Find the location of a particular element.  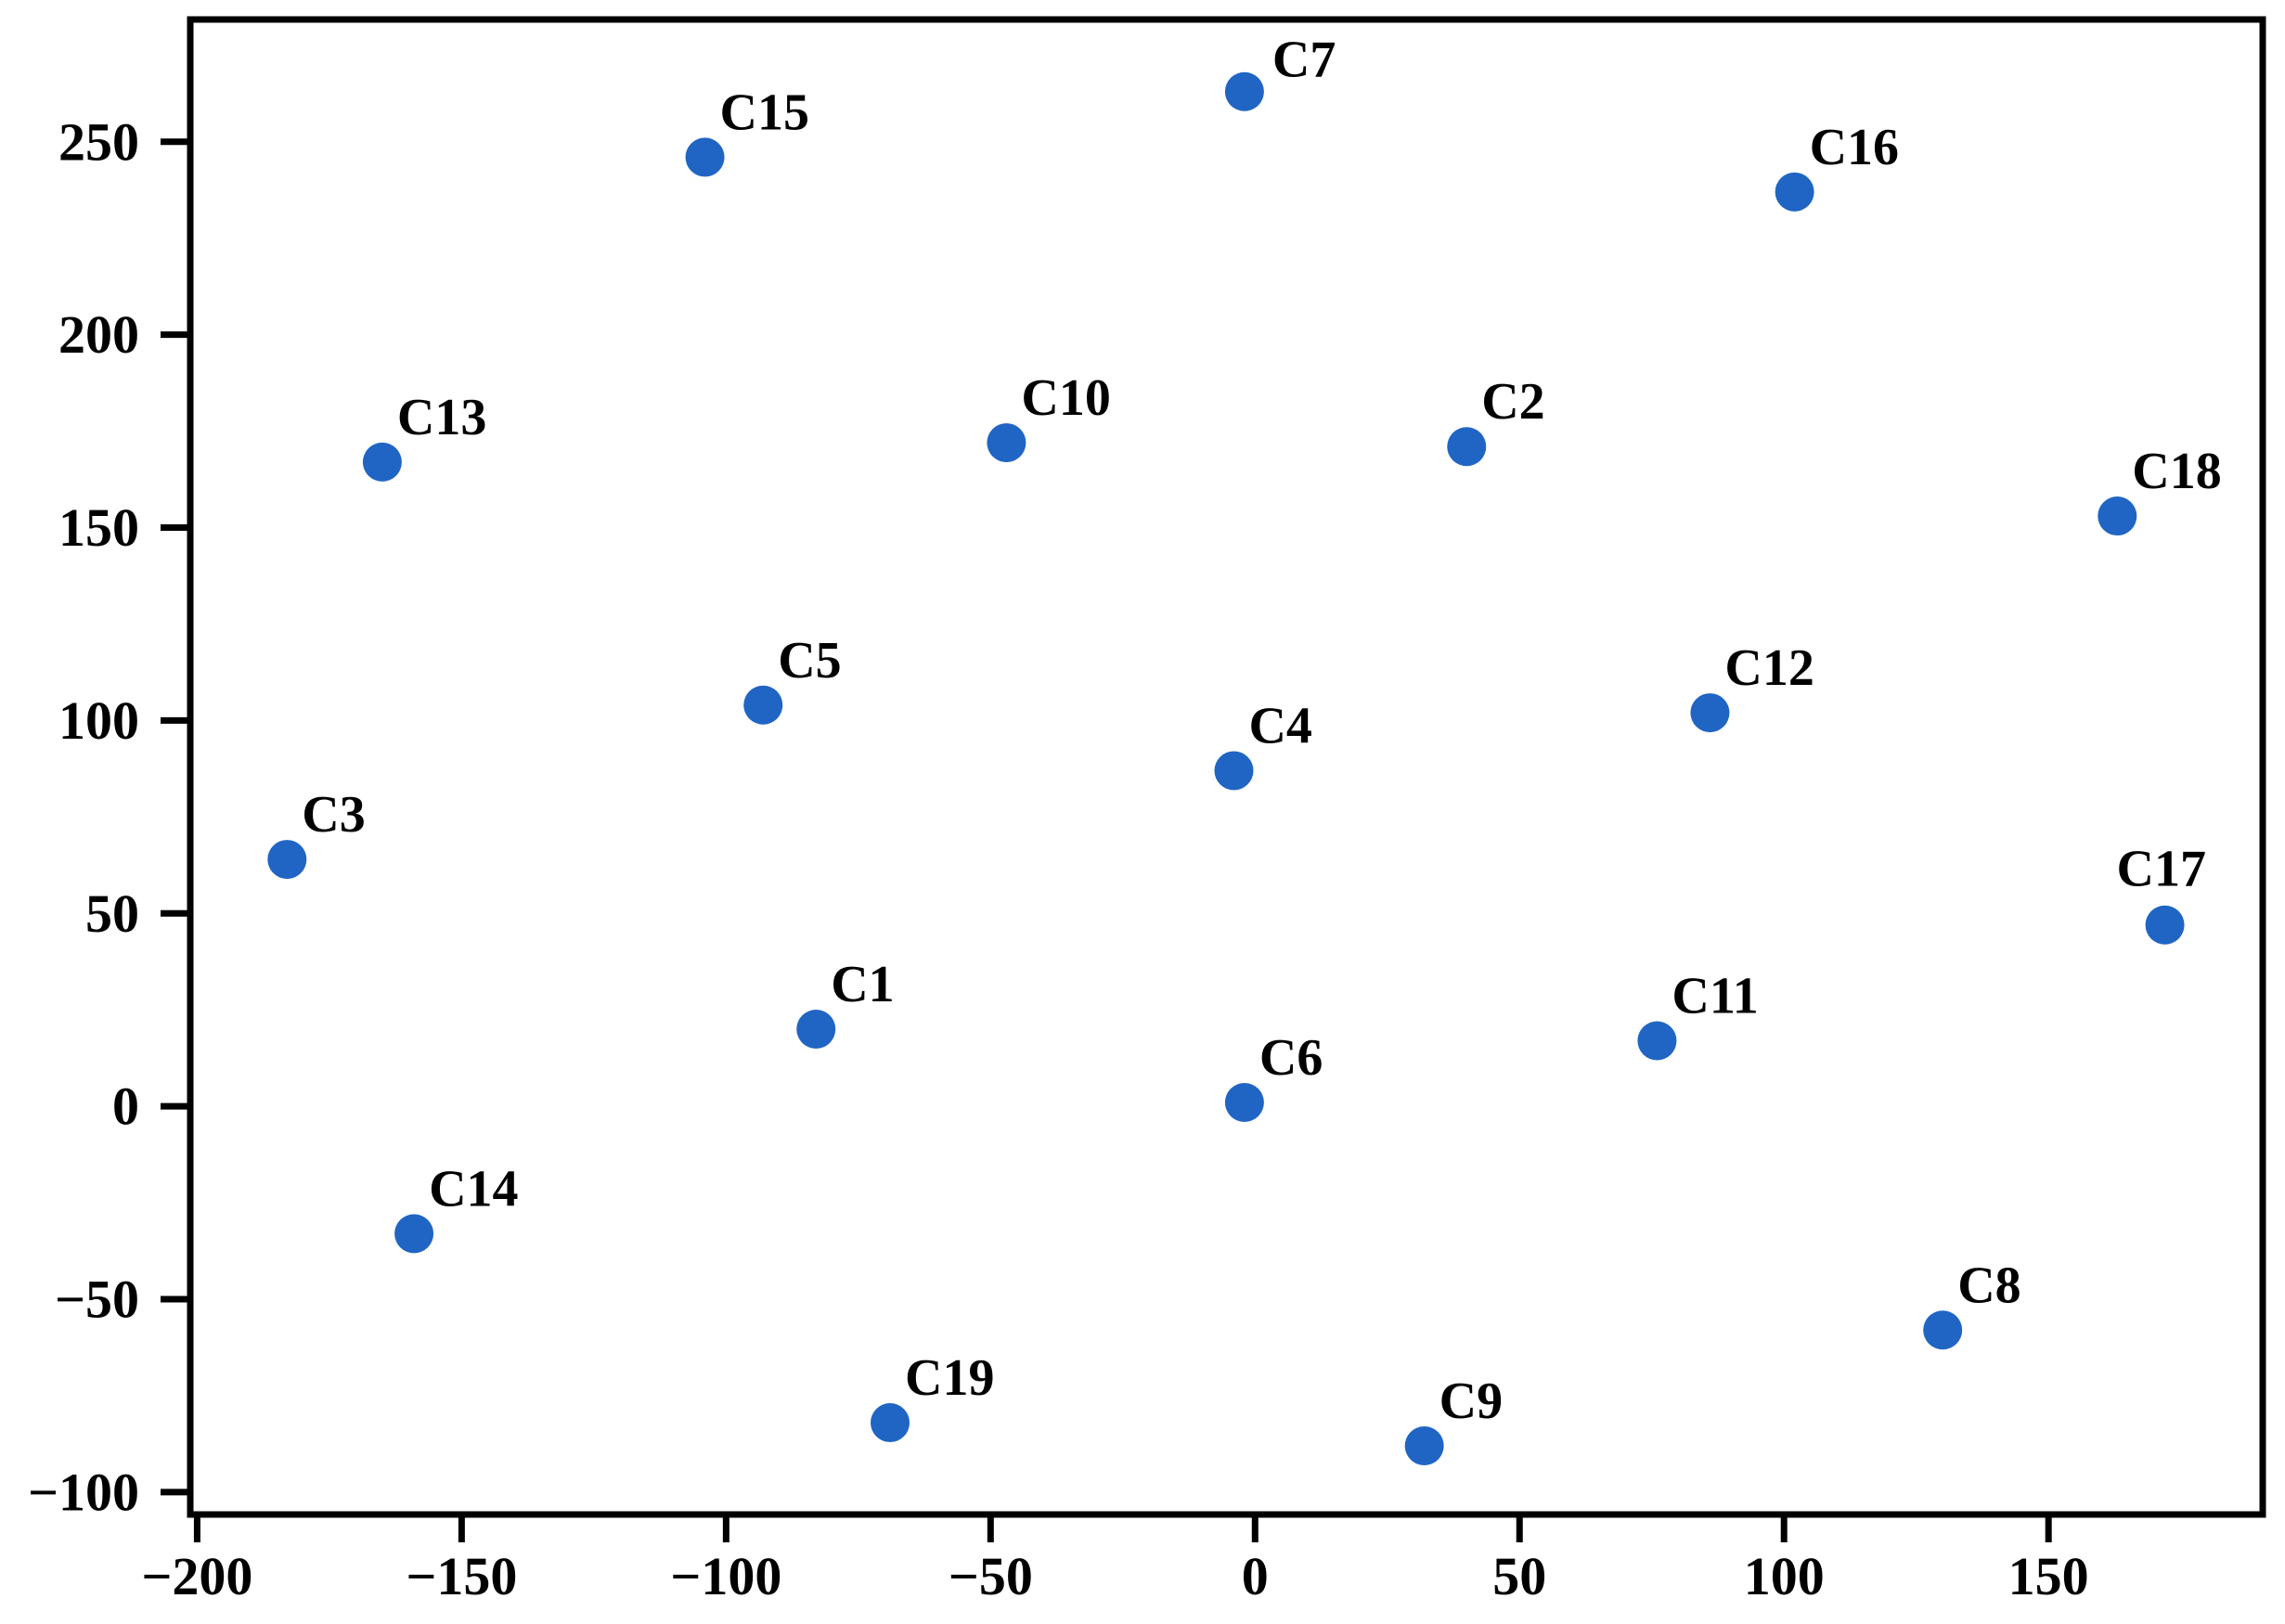

point-label-C11: C11 is located at coordinates (1715, 996).